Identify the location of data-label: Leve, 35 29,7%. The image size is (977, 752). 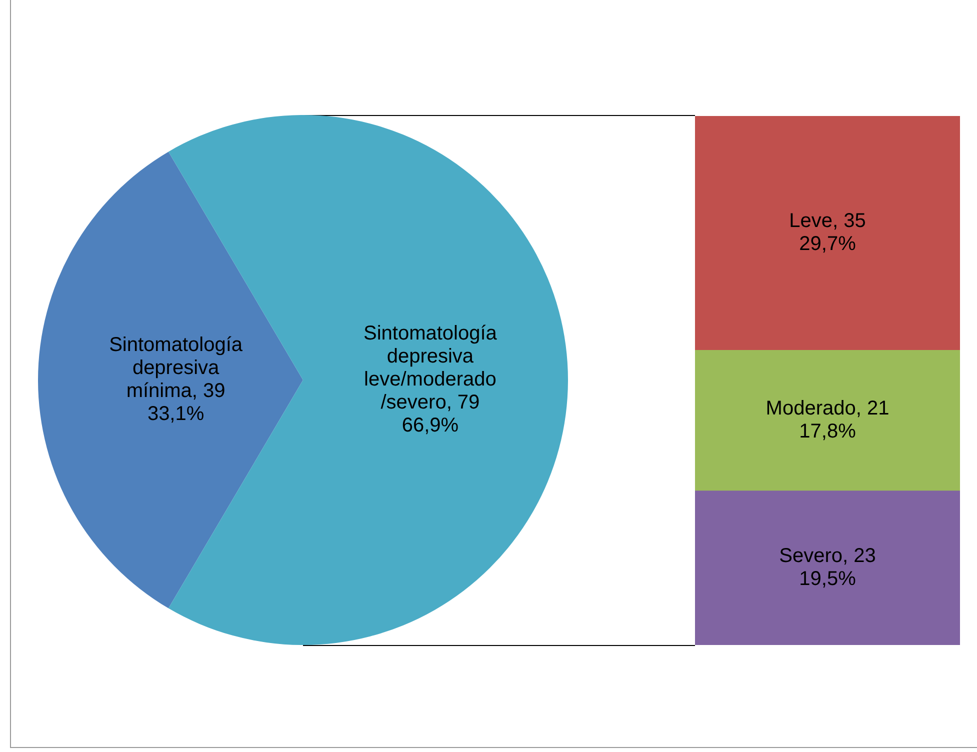
(827, 233).